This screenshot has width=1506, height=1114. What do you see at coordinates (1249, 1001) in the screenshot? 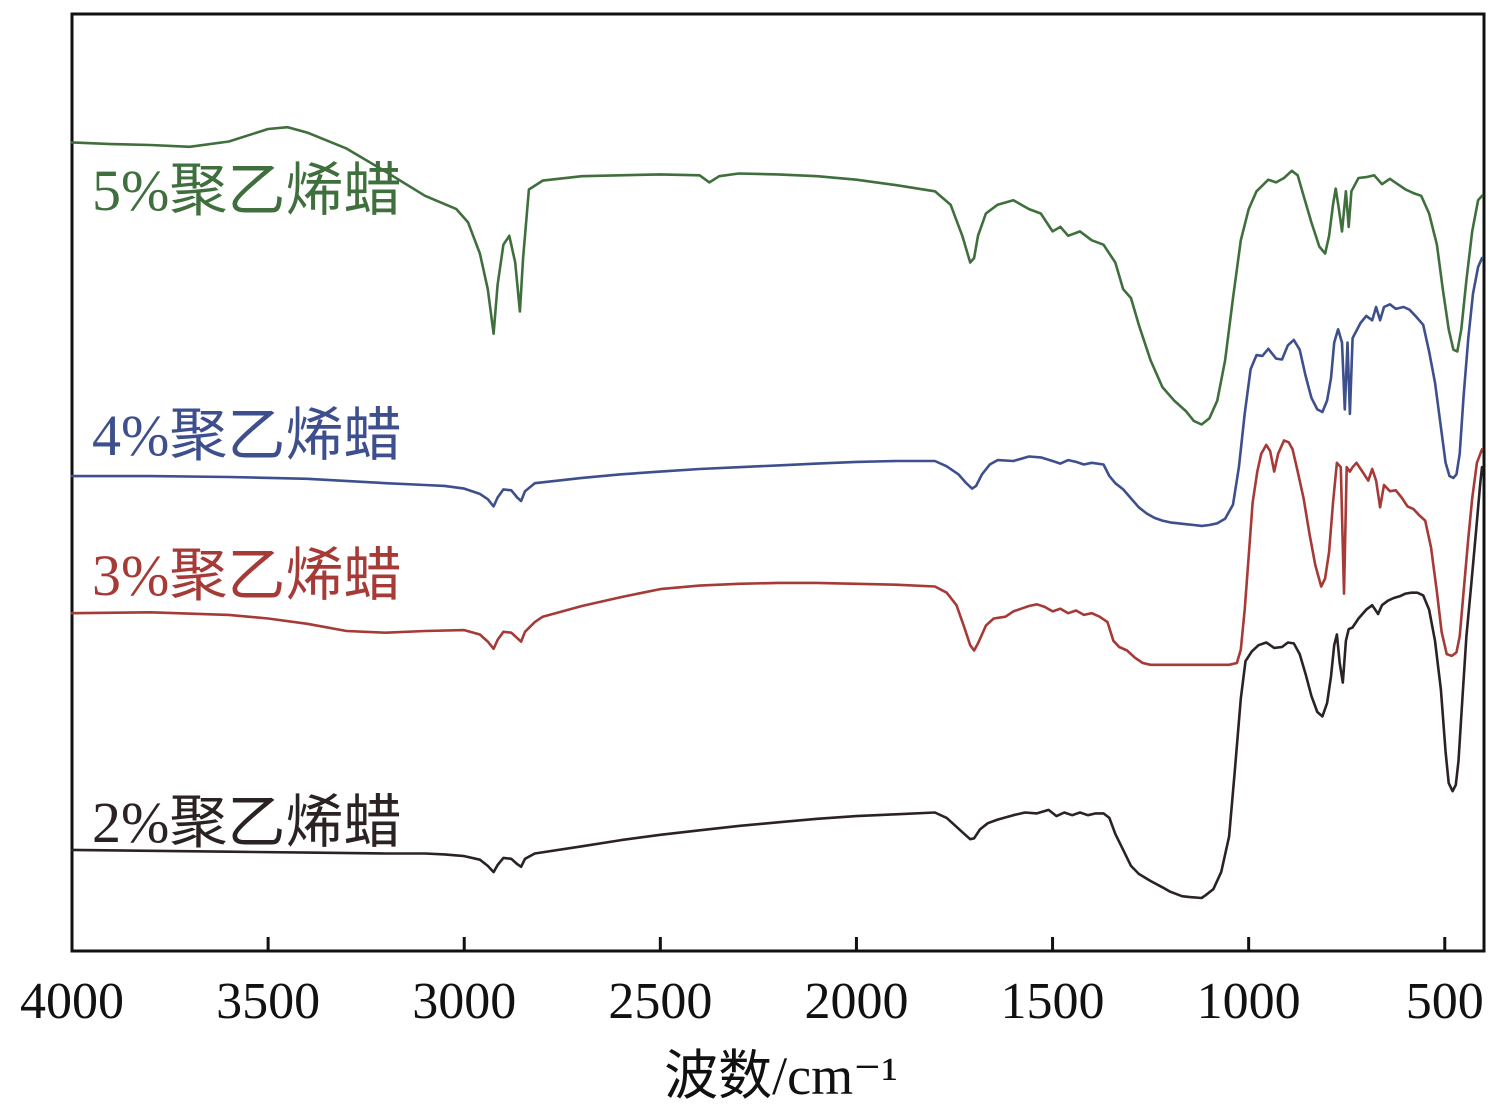
I see `x-tick-label-1000: 1000` at bounding box center [1249, 1001].